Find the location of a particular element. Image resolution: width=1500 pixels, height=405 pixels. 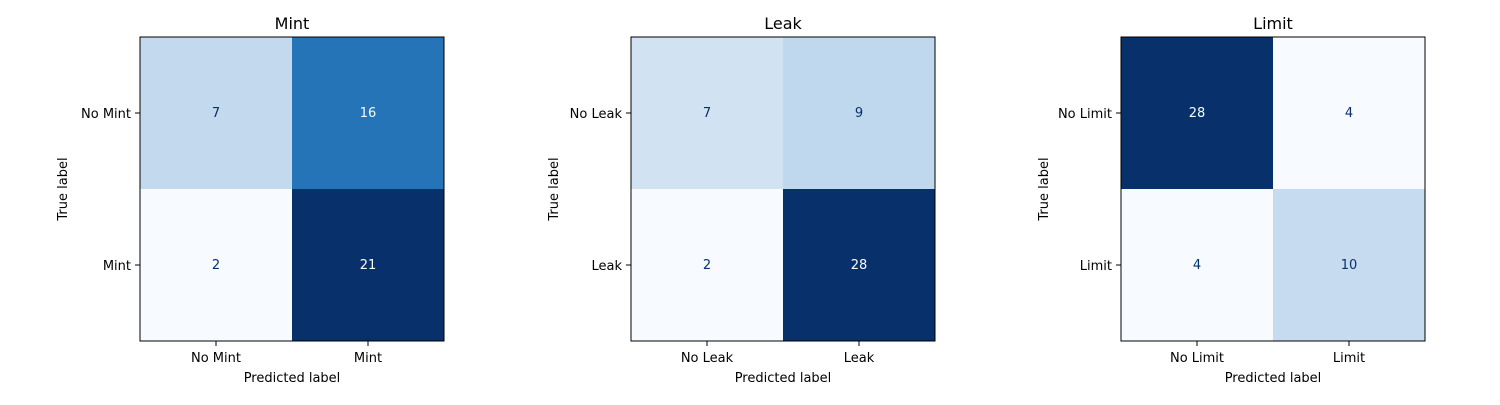

panel-3-x-axis-label: Predicted label is located at coordinates (1273, 378).